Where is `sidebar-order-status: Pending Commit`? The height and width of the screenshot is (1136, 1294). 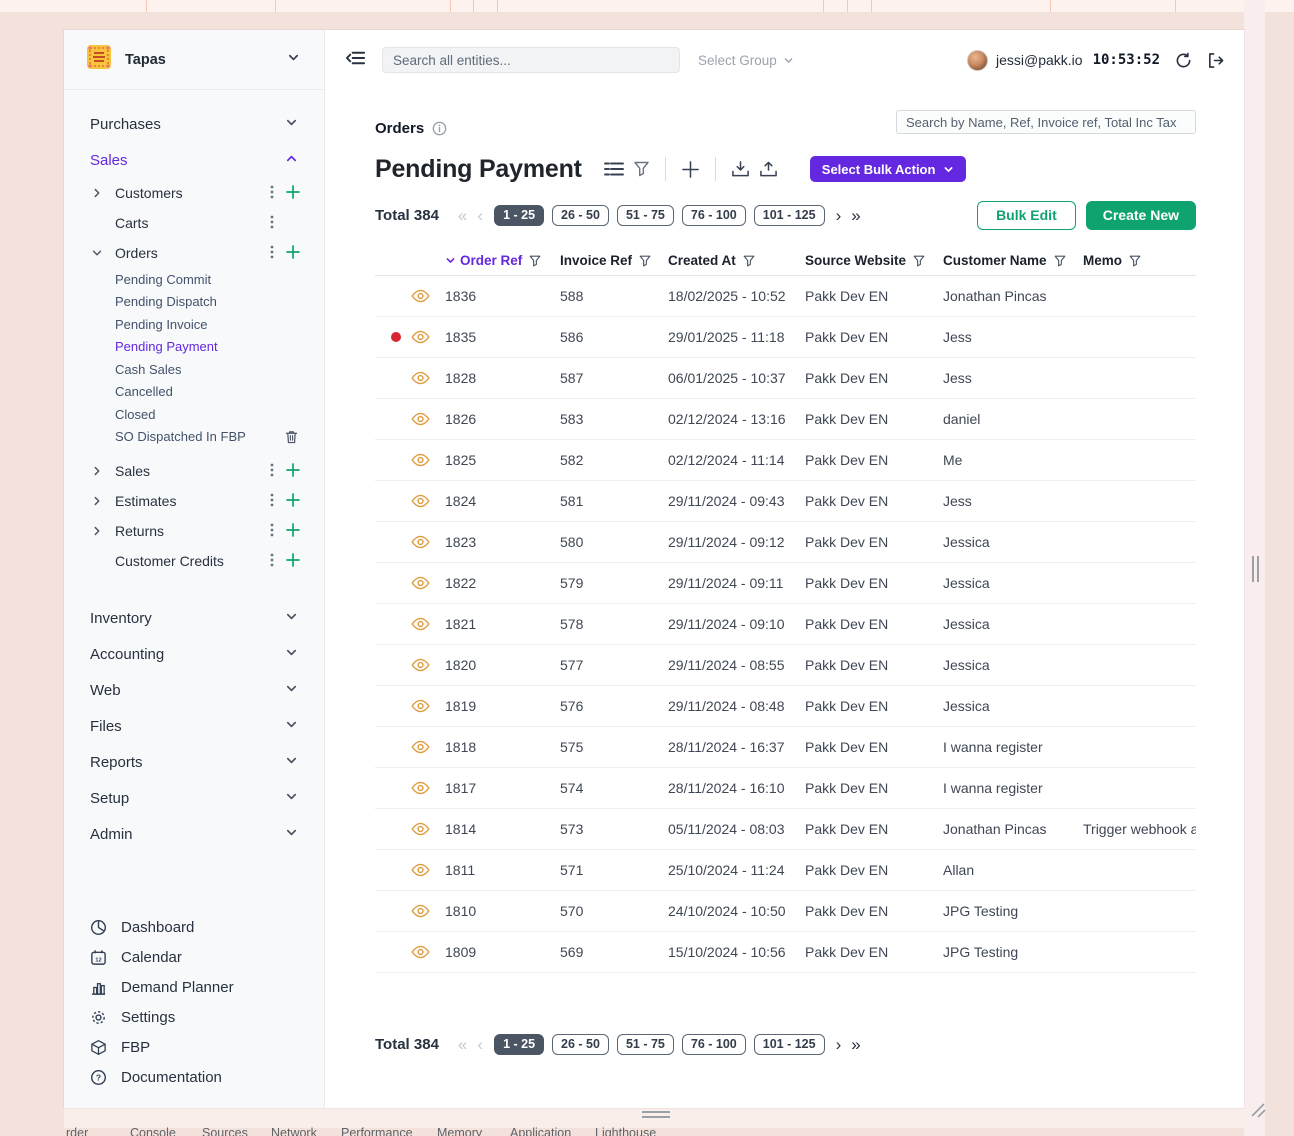 sidebar-order-status: Pending Commit is located at coordinates (194, 279).